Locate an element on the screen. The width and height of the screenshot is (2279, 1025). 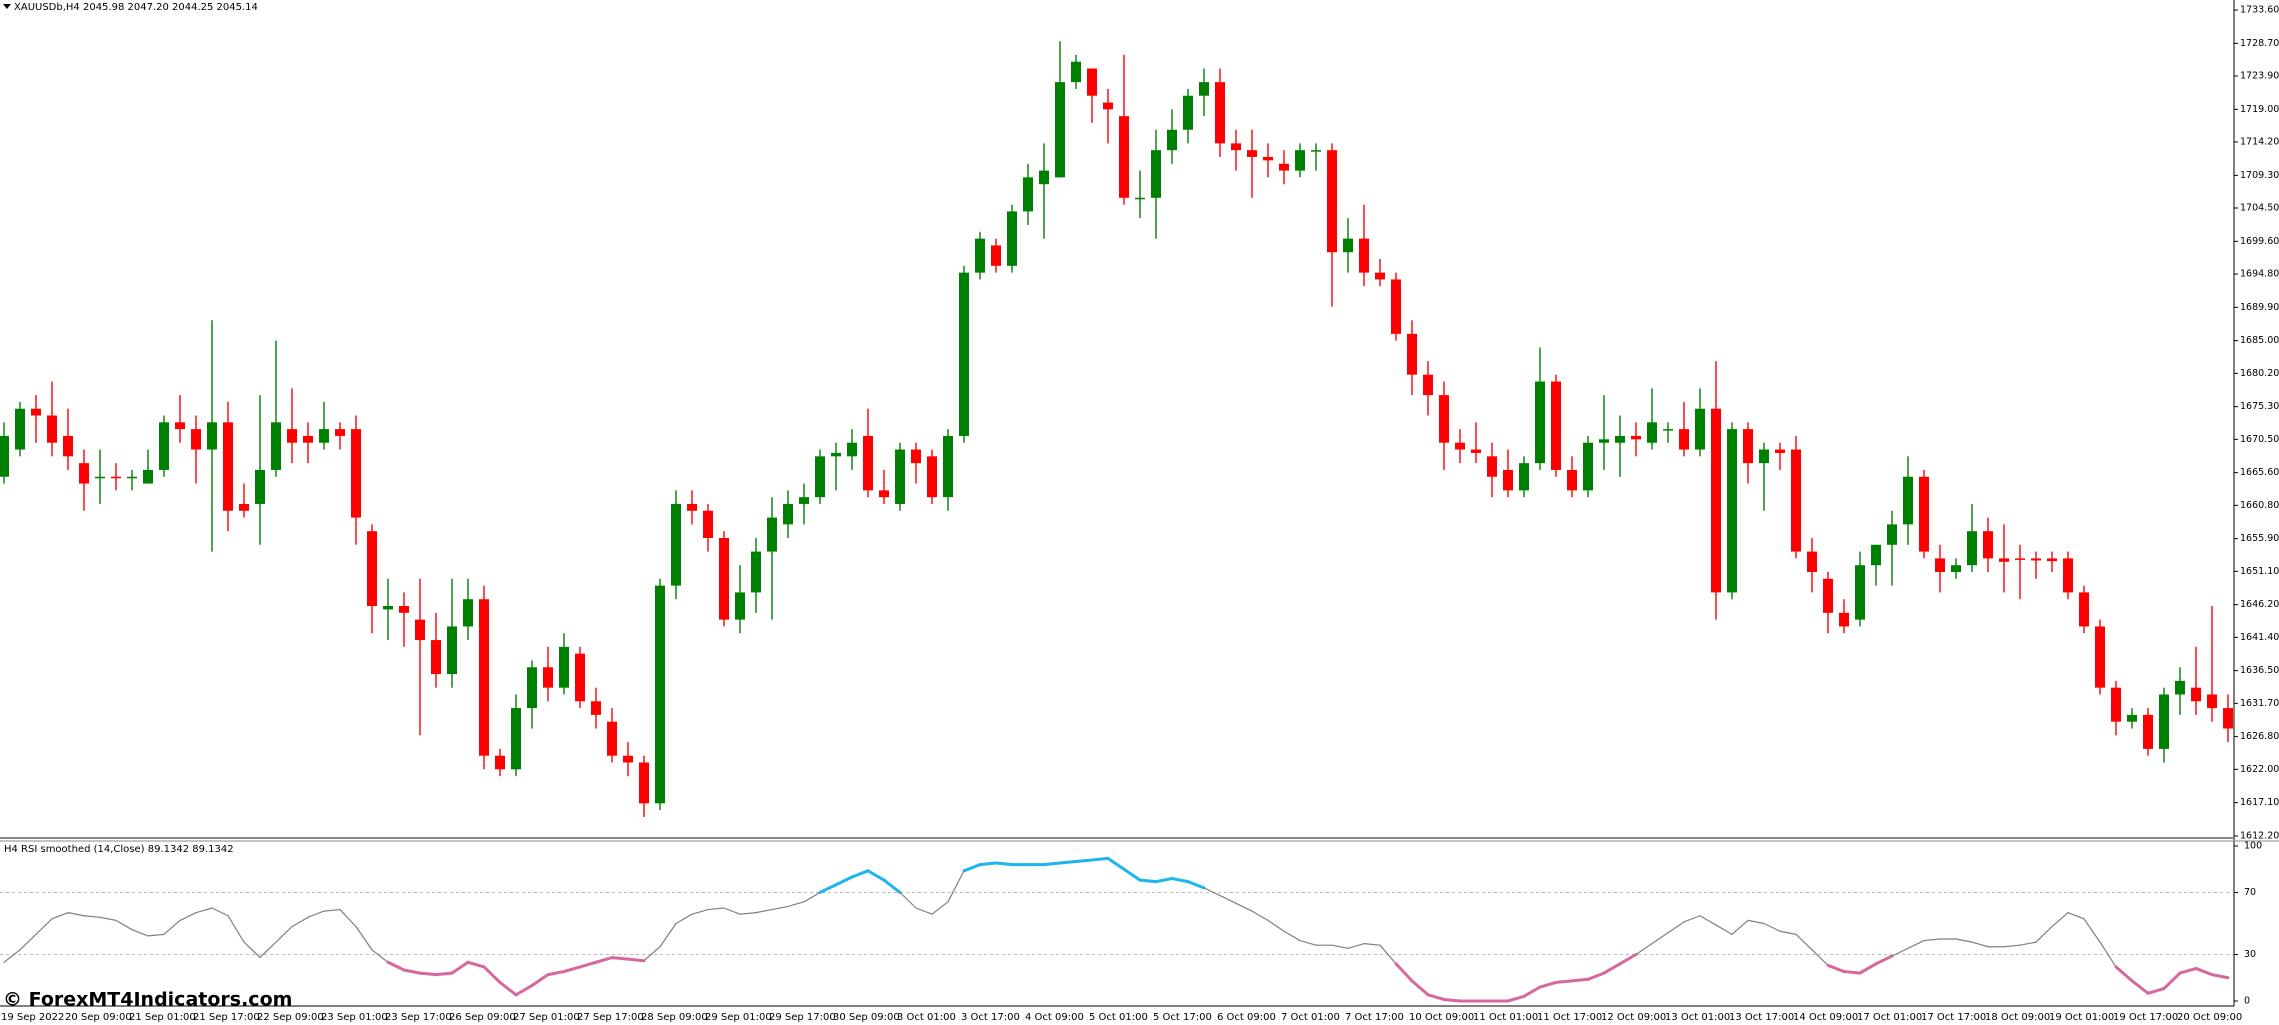
x-tick-label: 5 Oct 17:00 is located at coordinates (1182, 1017).